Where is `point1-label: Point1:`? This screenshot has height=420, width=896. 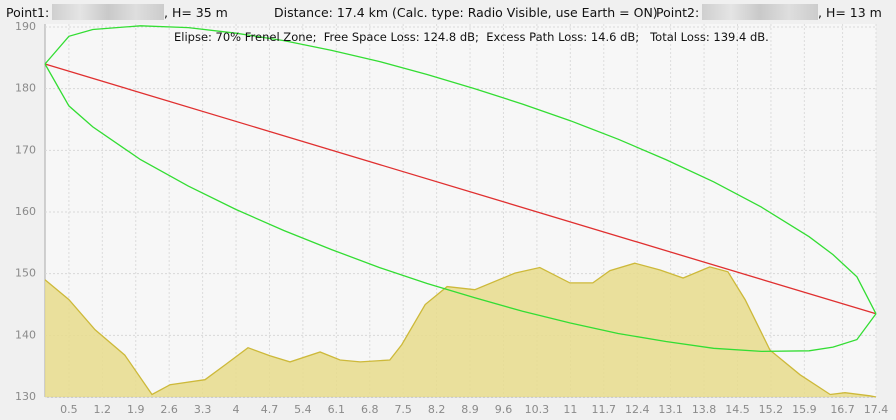
point1-label: Point1: is located at coordinates (28, 12).